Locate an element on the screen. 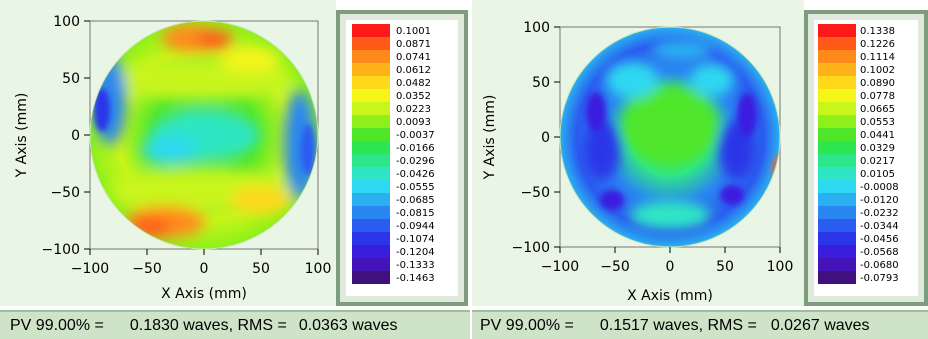 The height and width of the screenshot is (339, 928). legend-value-label: 0.0665 is located at coordinates (877, 109).